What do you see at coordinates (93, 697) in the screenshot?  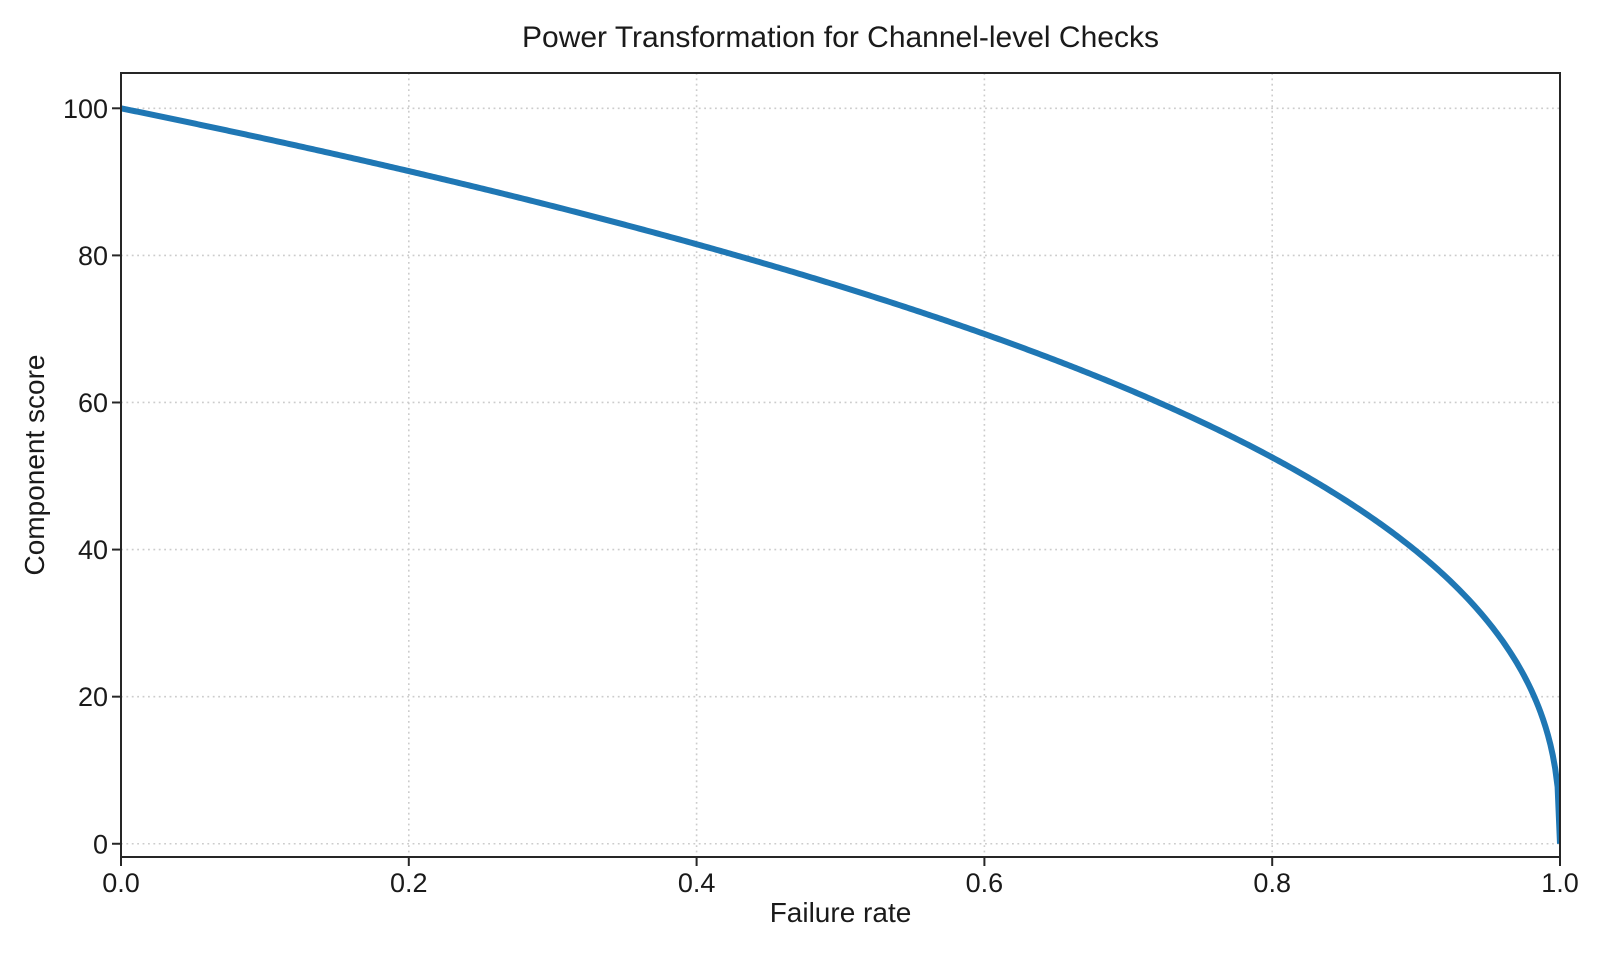 I see `y-tick-label: 20` at bounding box center [93, 697].